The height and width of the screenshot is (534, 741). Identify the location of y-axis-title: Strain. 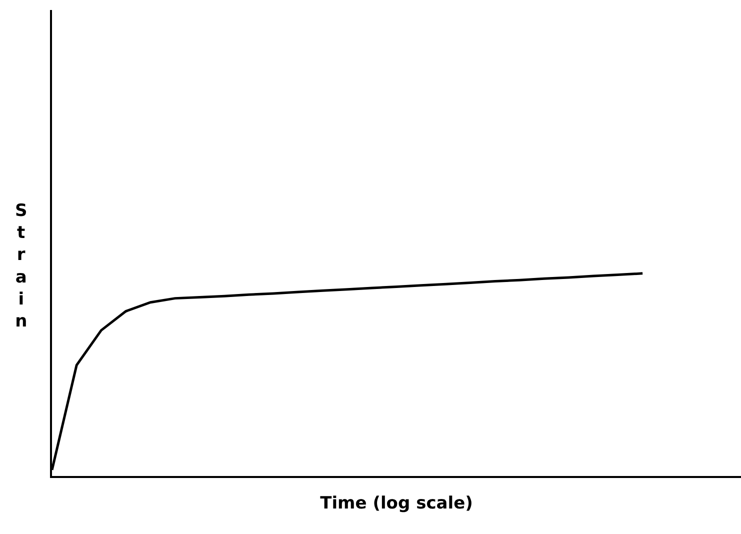
(21, 266).